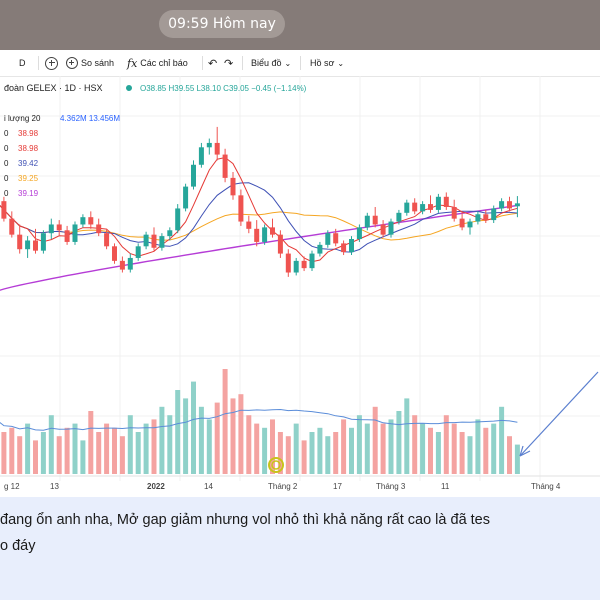 This screenshot has height=600, width=600. Describe the element at coordinates (28, 178) in the screenshot. I see `legend-ma-value: 39.25` at that location.